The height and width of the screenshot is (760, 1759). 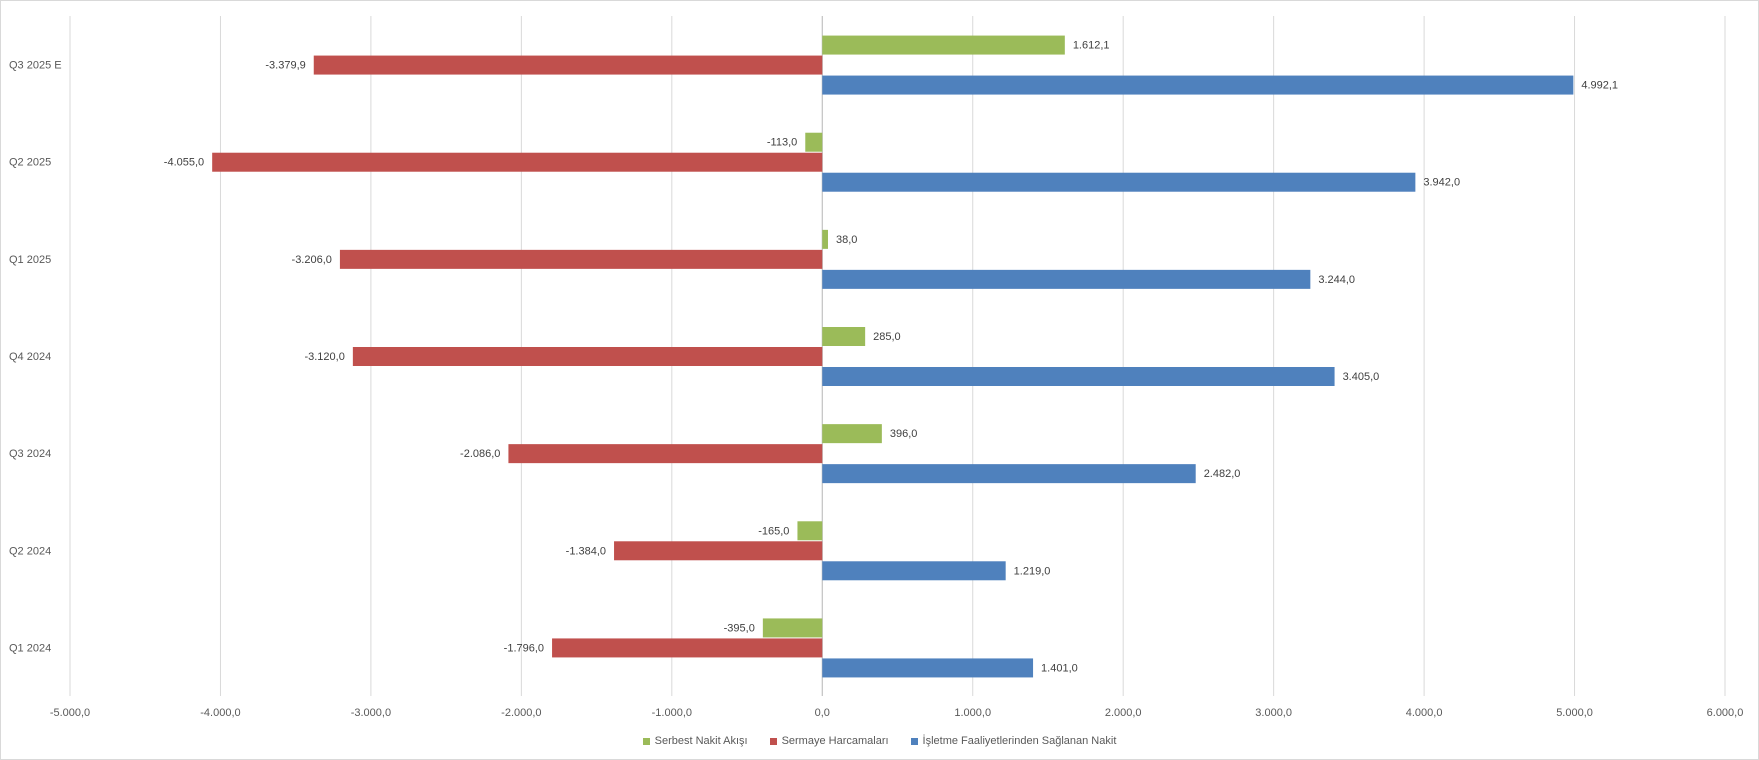 I want to click on y-category-label: Q4 2024, so click(x=30, y=357).